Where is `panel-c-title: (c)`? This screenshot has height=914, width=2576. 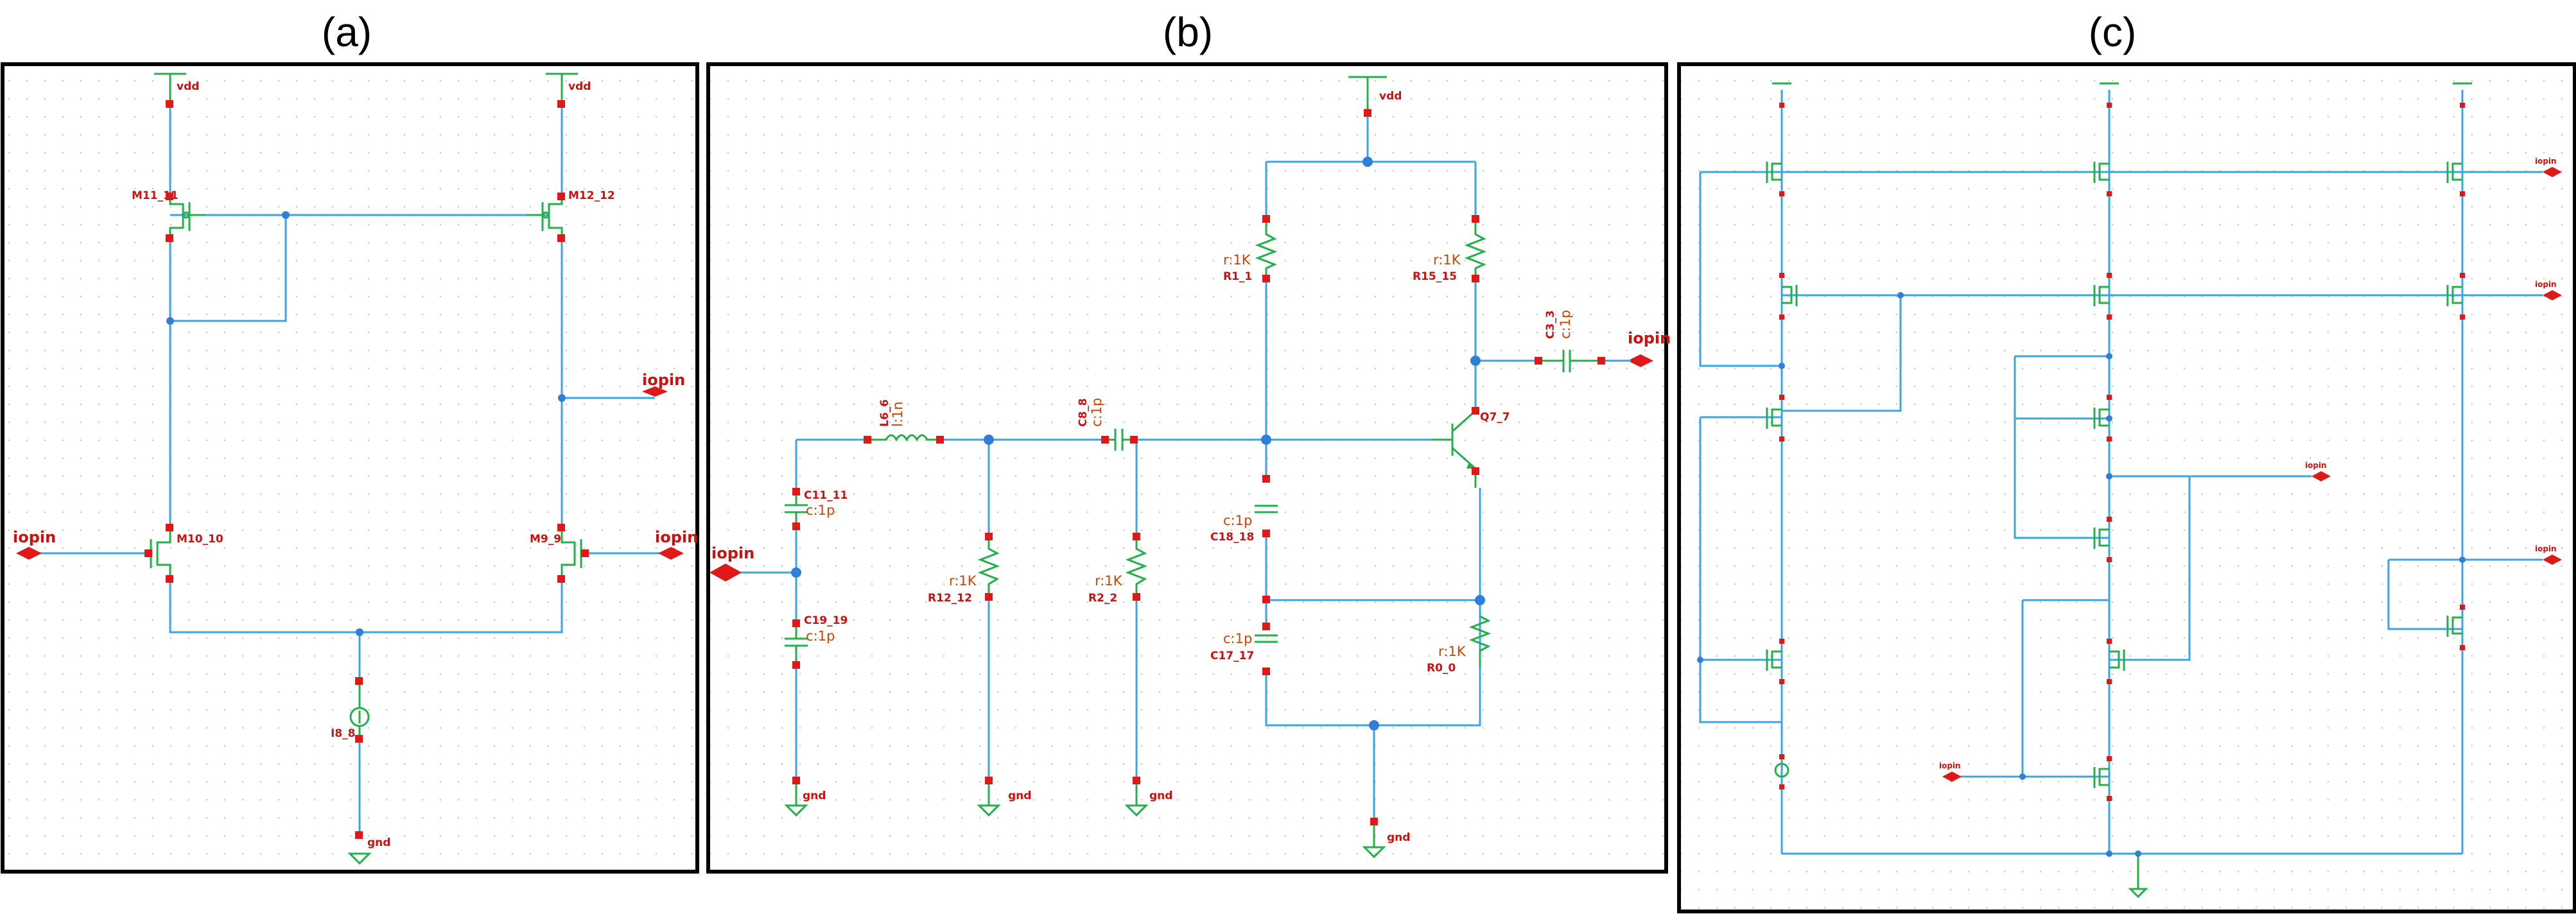 panel-c-title: (c) is located at coordinates (2113, 32).